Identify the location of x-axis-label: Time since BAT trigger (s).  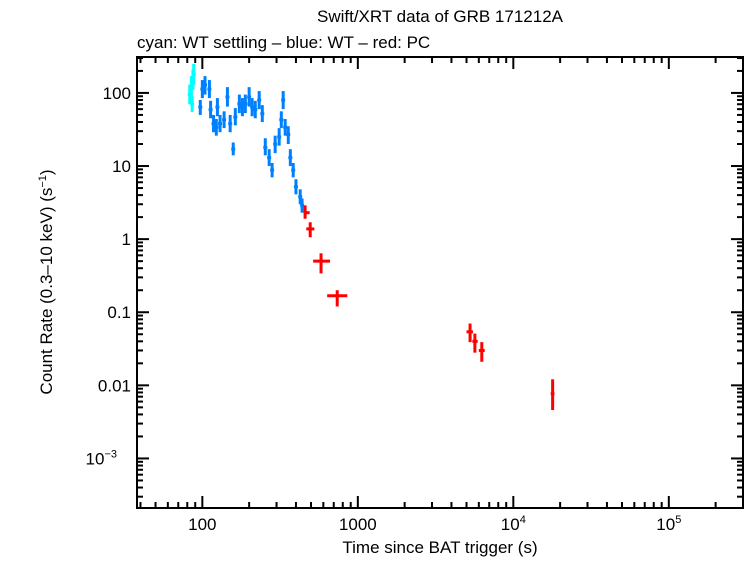
(439, 547).